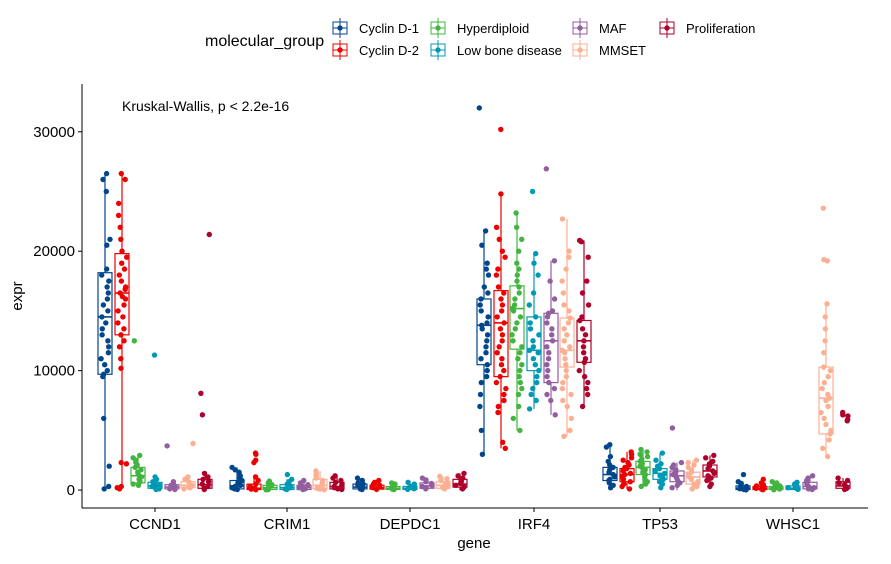  What do you see at coordinates (493, 28) in the screenshot?
I see `legend-label: Hyperdiploid` at bounding box center [493, 28].